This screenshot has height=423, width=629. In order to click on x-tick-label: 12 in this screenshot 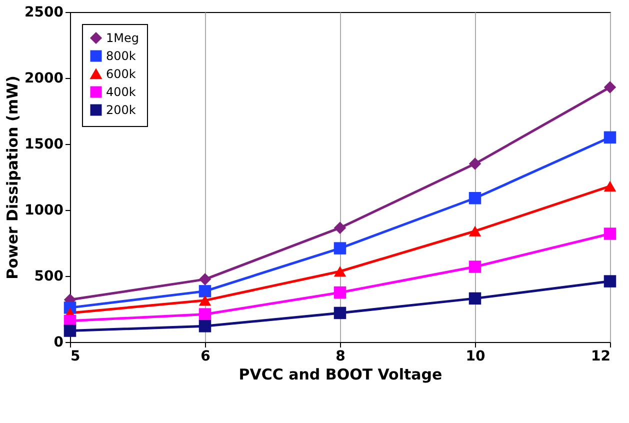, I will do `click(600, 356)`.